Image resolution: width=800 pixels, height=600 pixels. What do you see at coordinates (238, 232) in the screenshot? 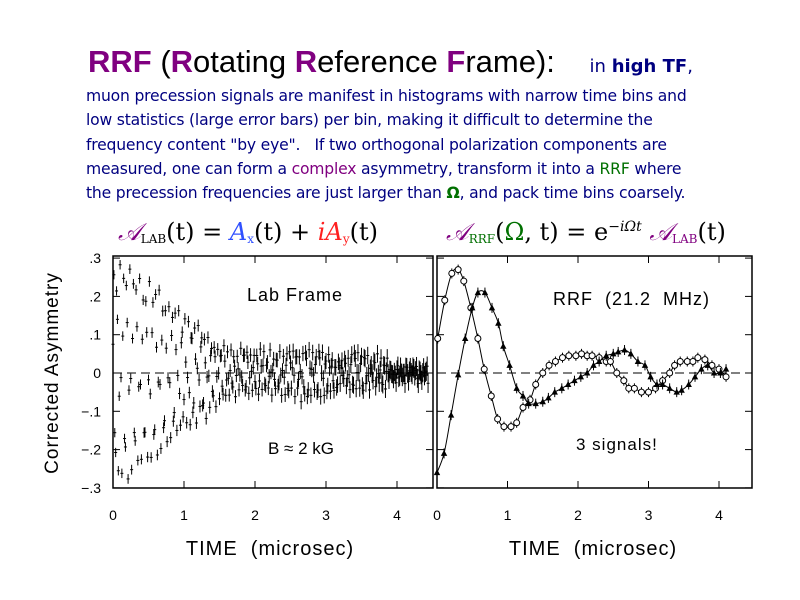
I see `eq-symbol: A` at bounding box center [238, 232].